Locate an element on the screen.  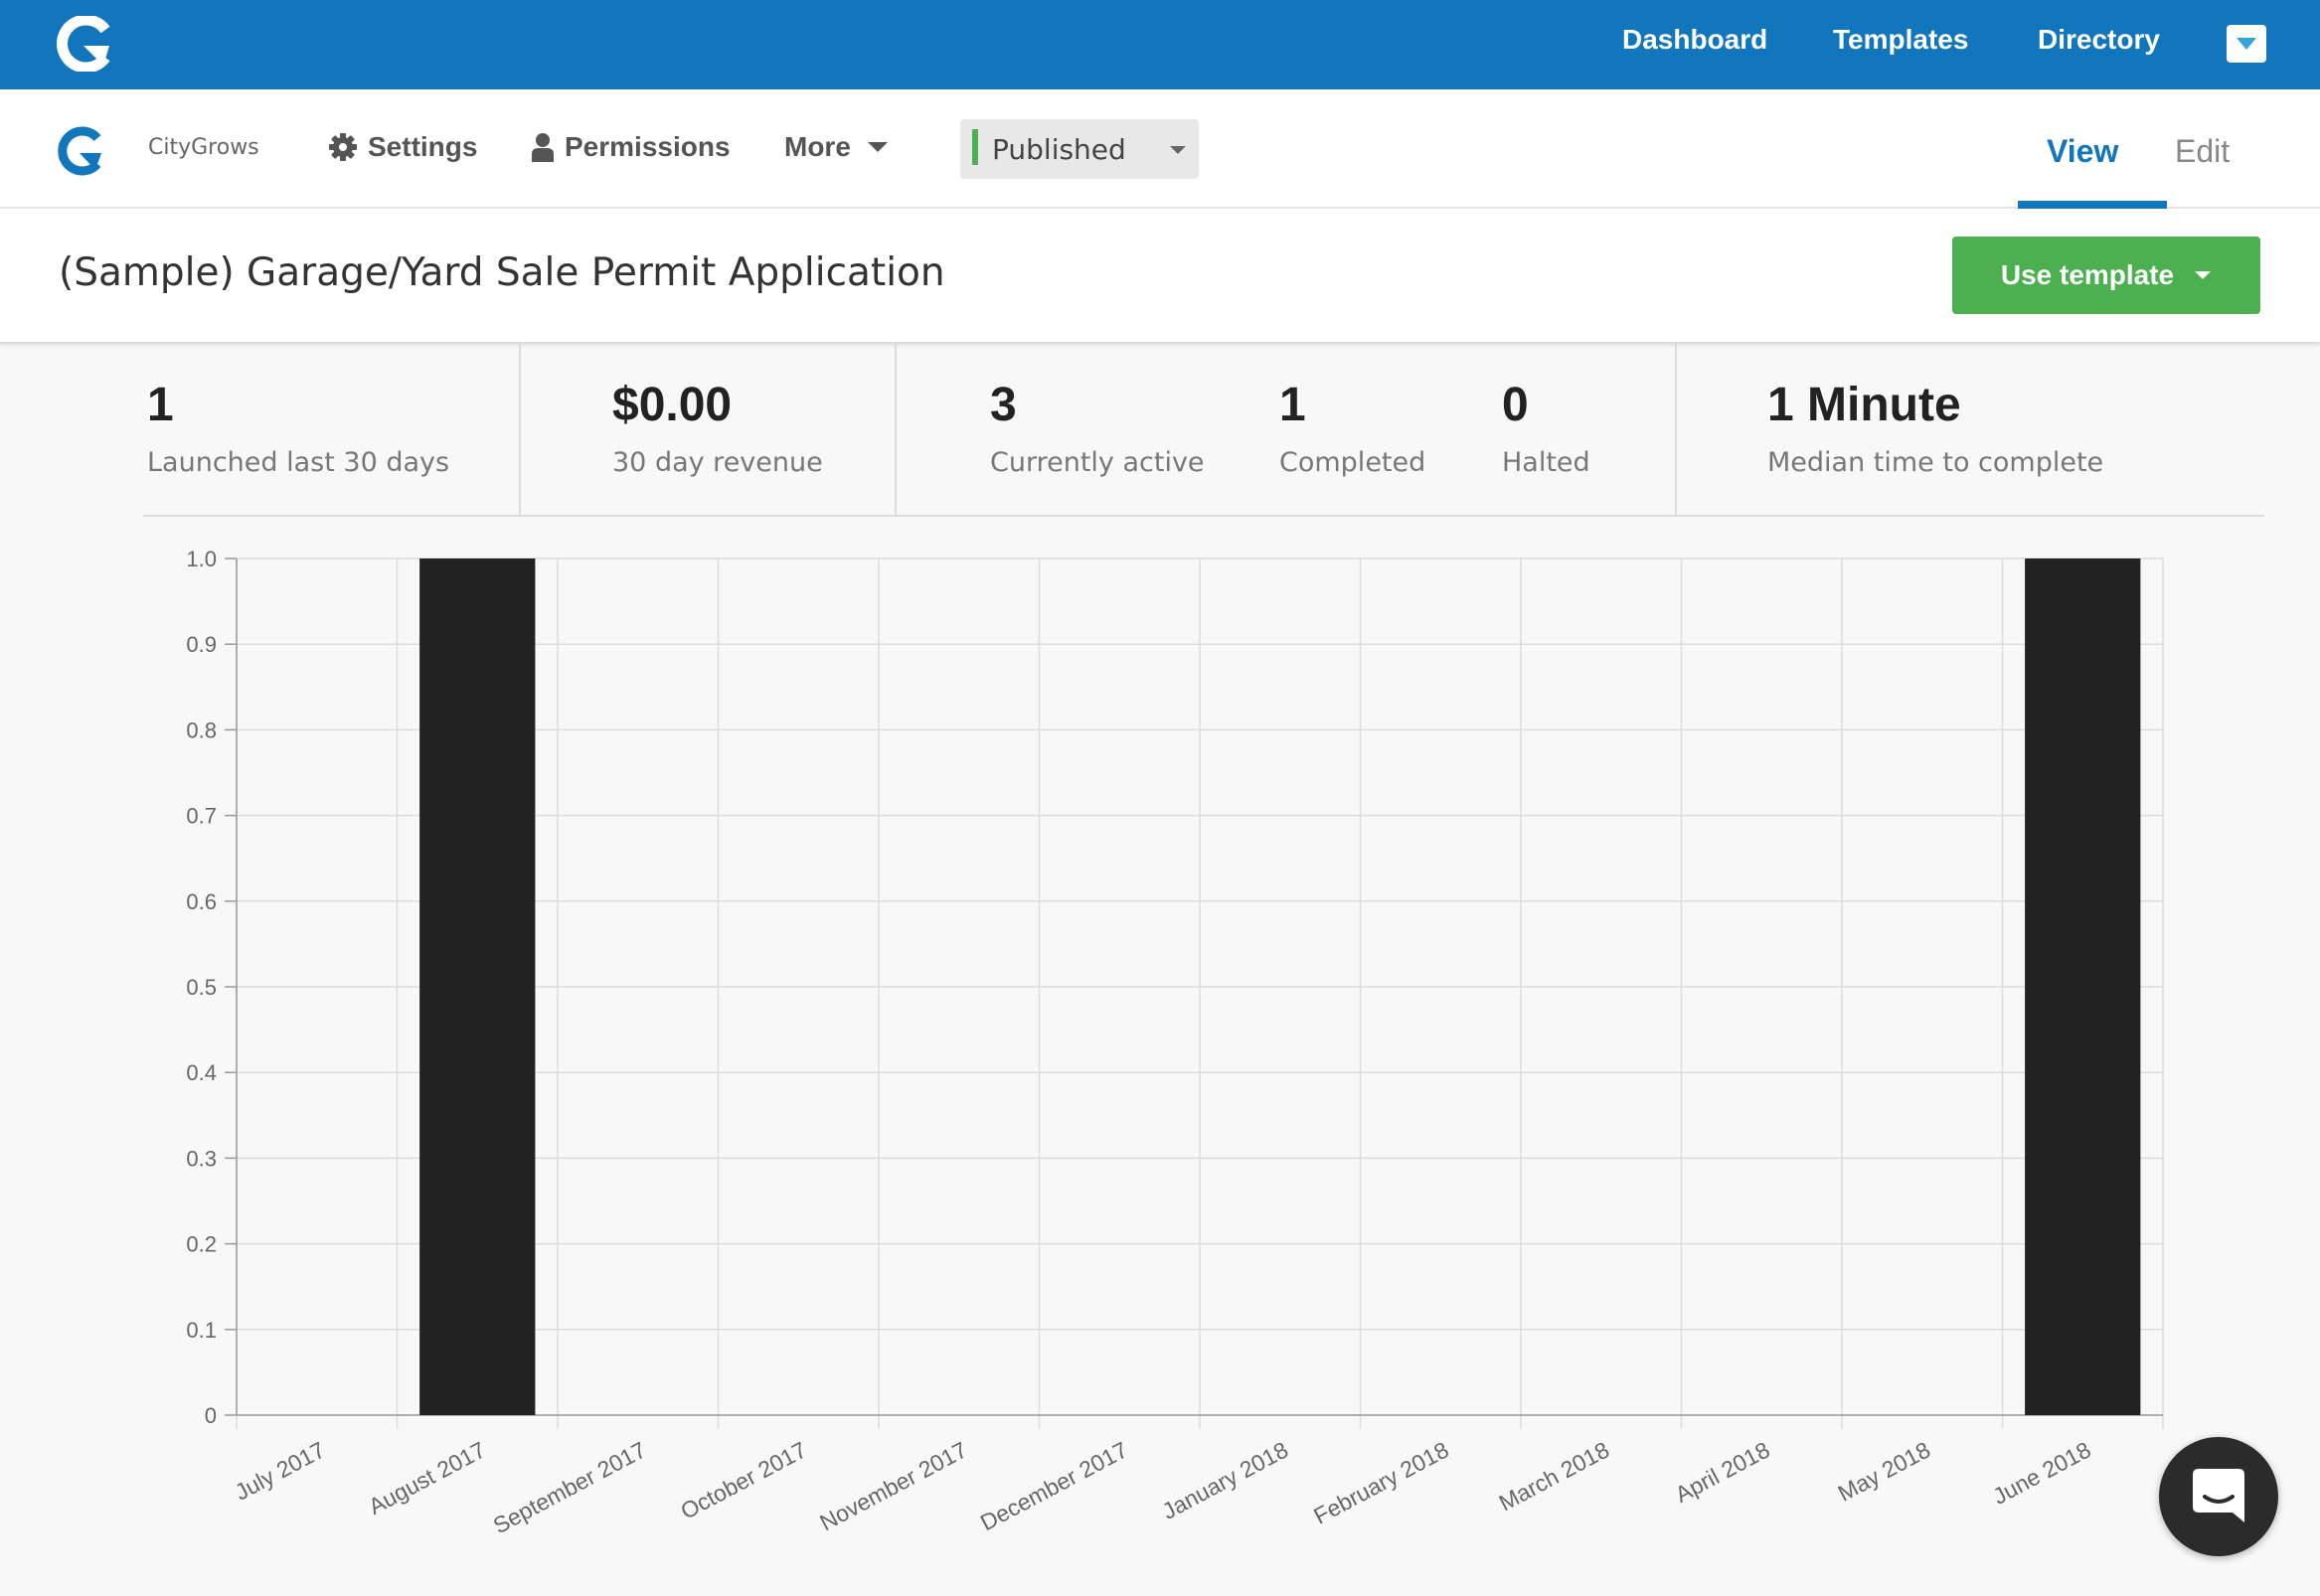
more-menu-button: More is located at coordinates (836, 147).